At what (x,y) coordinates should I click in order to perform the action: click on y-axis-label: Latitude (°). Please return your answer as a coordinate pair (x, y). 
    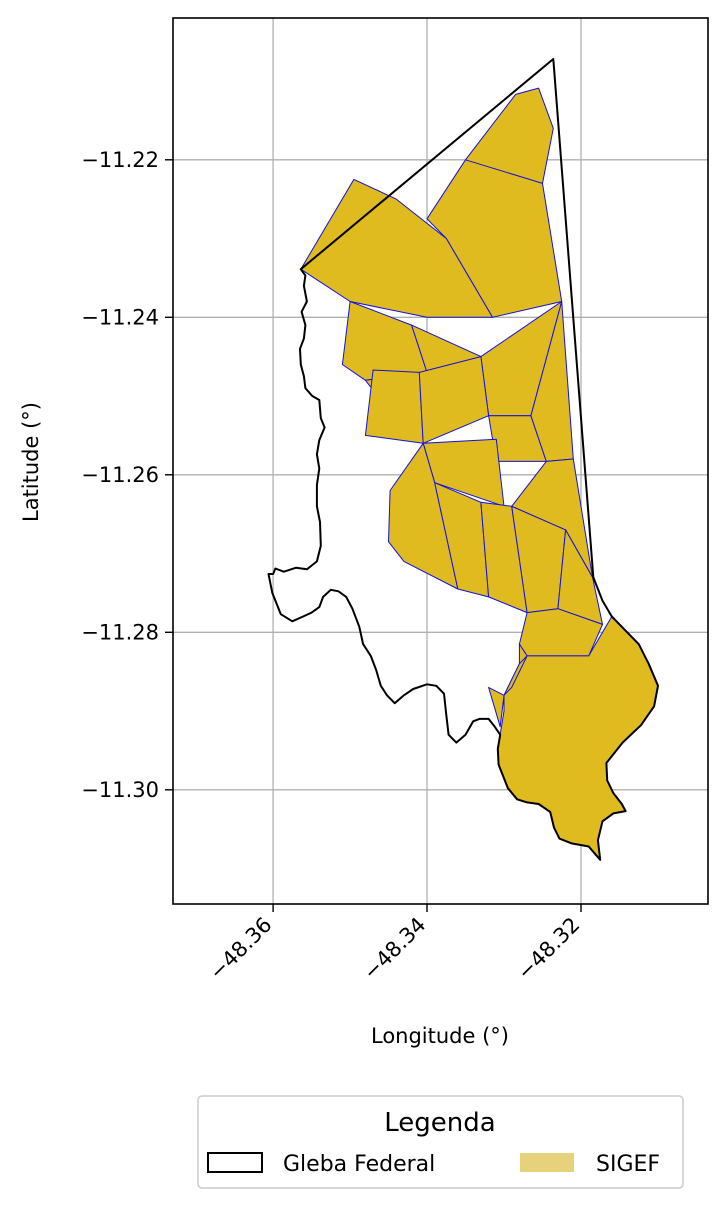
    Looking at the image, I should click on (31, 462).